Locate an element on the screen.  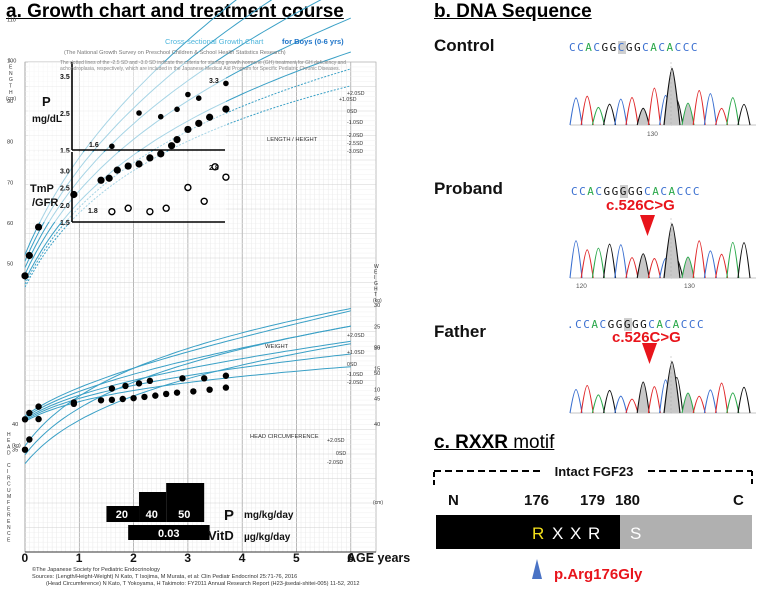
weight-tick-label: 20 is located at coordinates (377, 348).